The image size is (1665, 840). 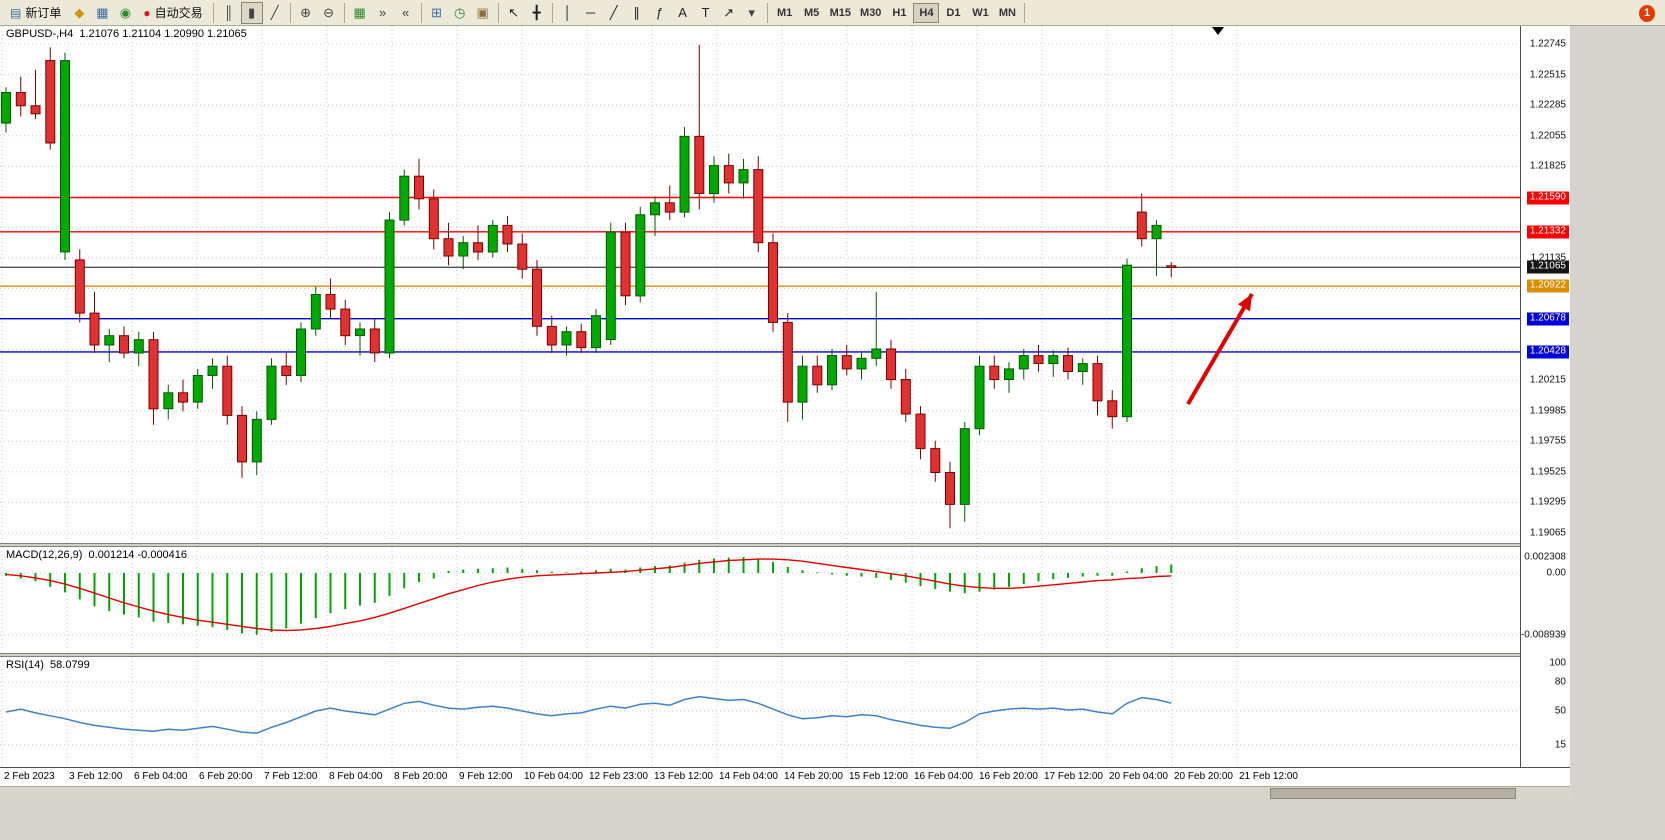 What do you see at coordinates (1547, 411) in the screenshot?
I see `price-tick: 1.19985` at bounding box center [1547, 411].